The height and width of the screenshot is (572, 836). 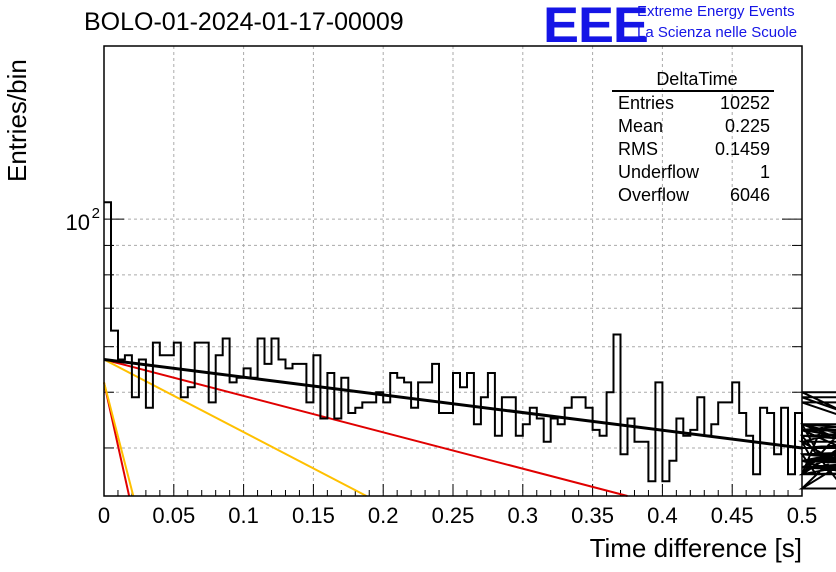 I want to click on x-tick-label: 0.4, so click(x=662, y=515).